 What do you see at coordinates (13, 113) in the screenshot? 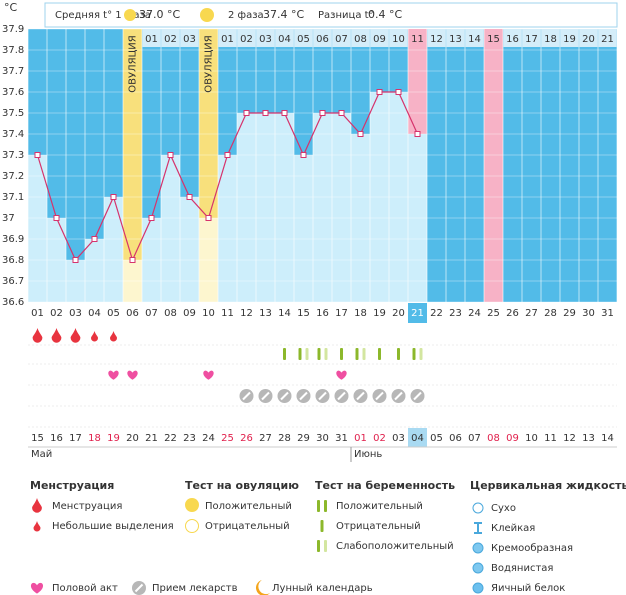
I see `y-tick-label: 37.5` at bounding box center [13, 113].